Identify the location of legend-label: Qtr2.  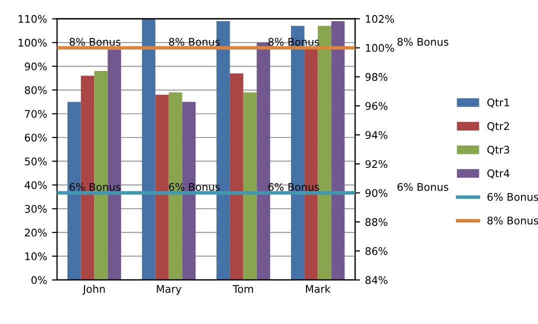
(498, 127).